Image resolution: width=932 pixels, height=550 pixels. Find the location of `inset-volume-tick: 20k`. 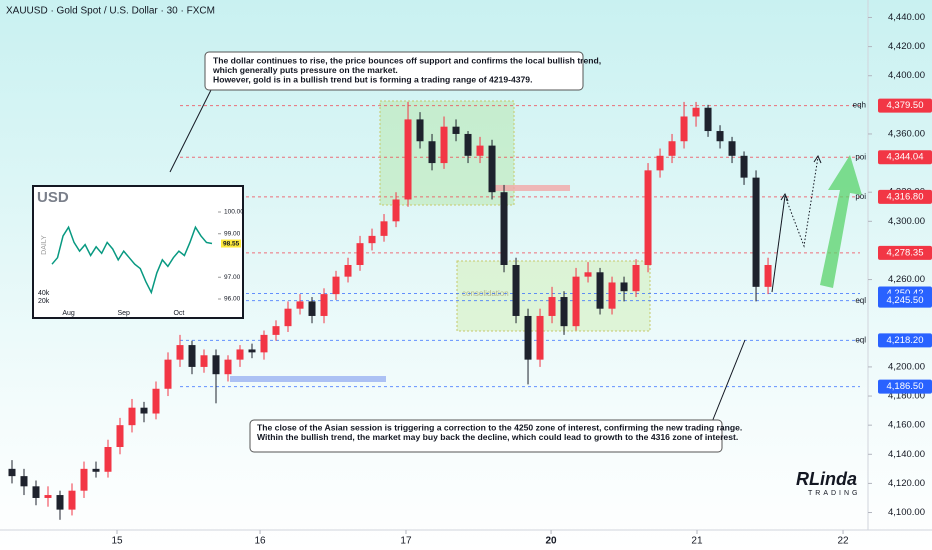

inset-volume-tick: 20k is located at coordinates (44, 301).